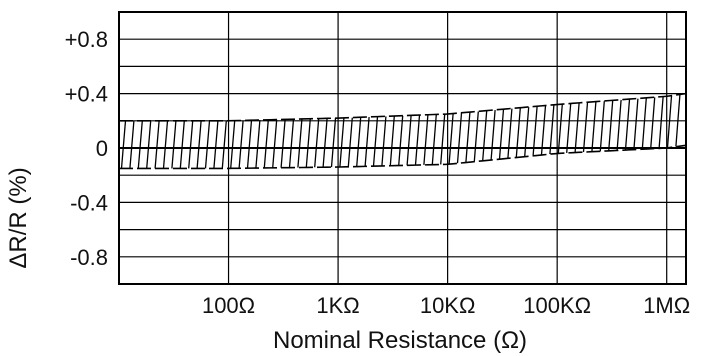 This screenshot has width=718, height=356. I want to click on y-tick-labels: +0.8 +0.4 0 -0.4 -0.8, so click(86, 148).